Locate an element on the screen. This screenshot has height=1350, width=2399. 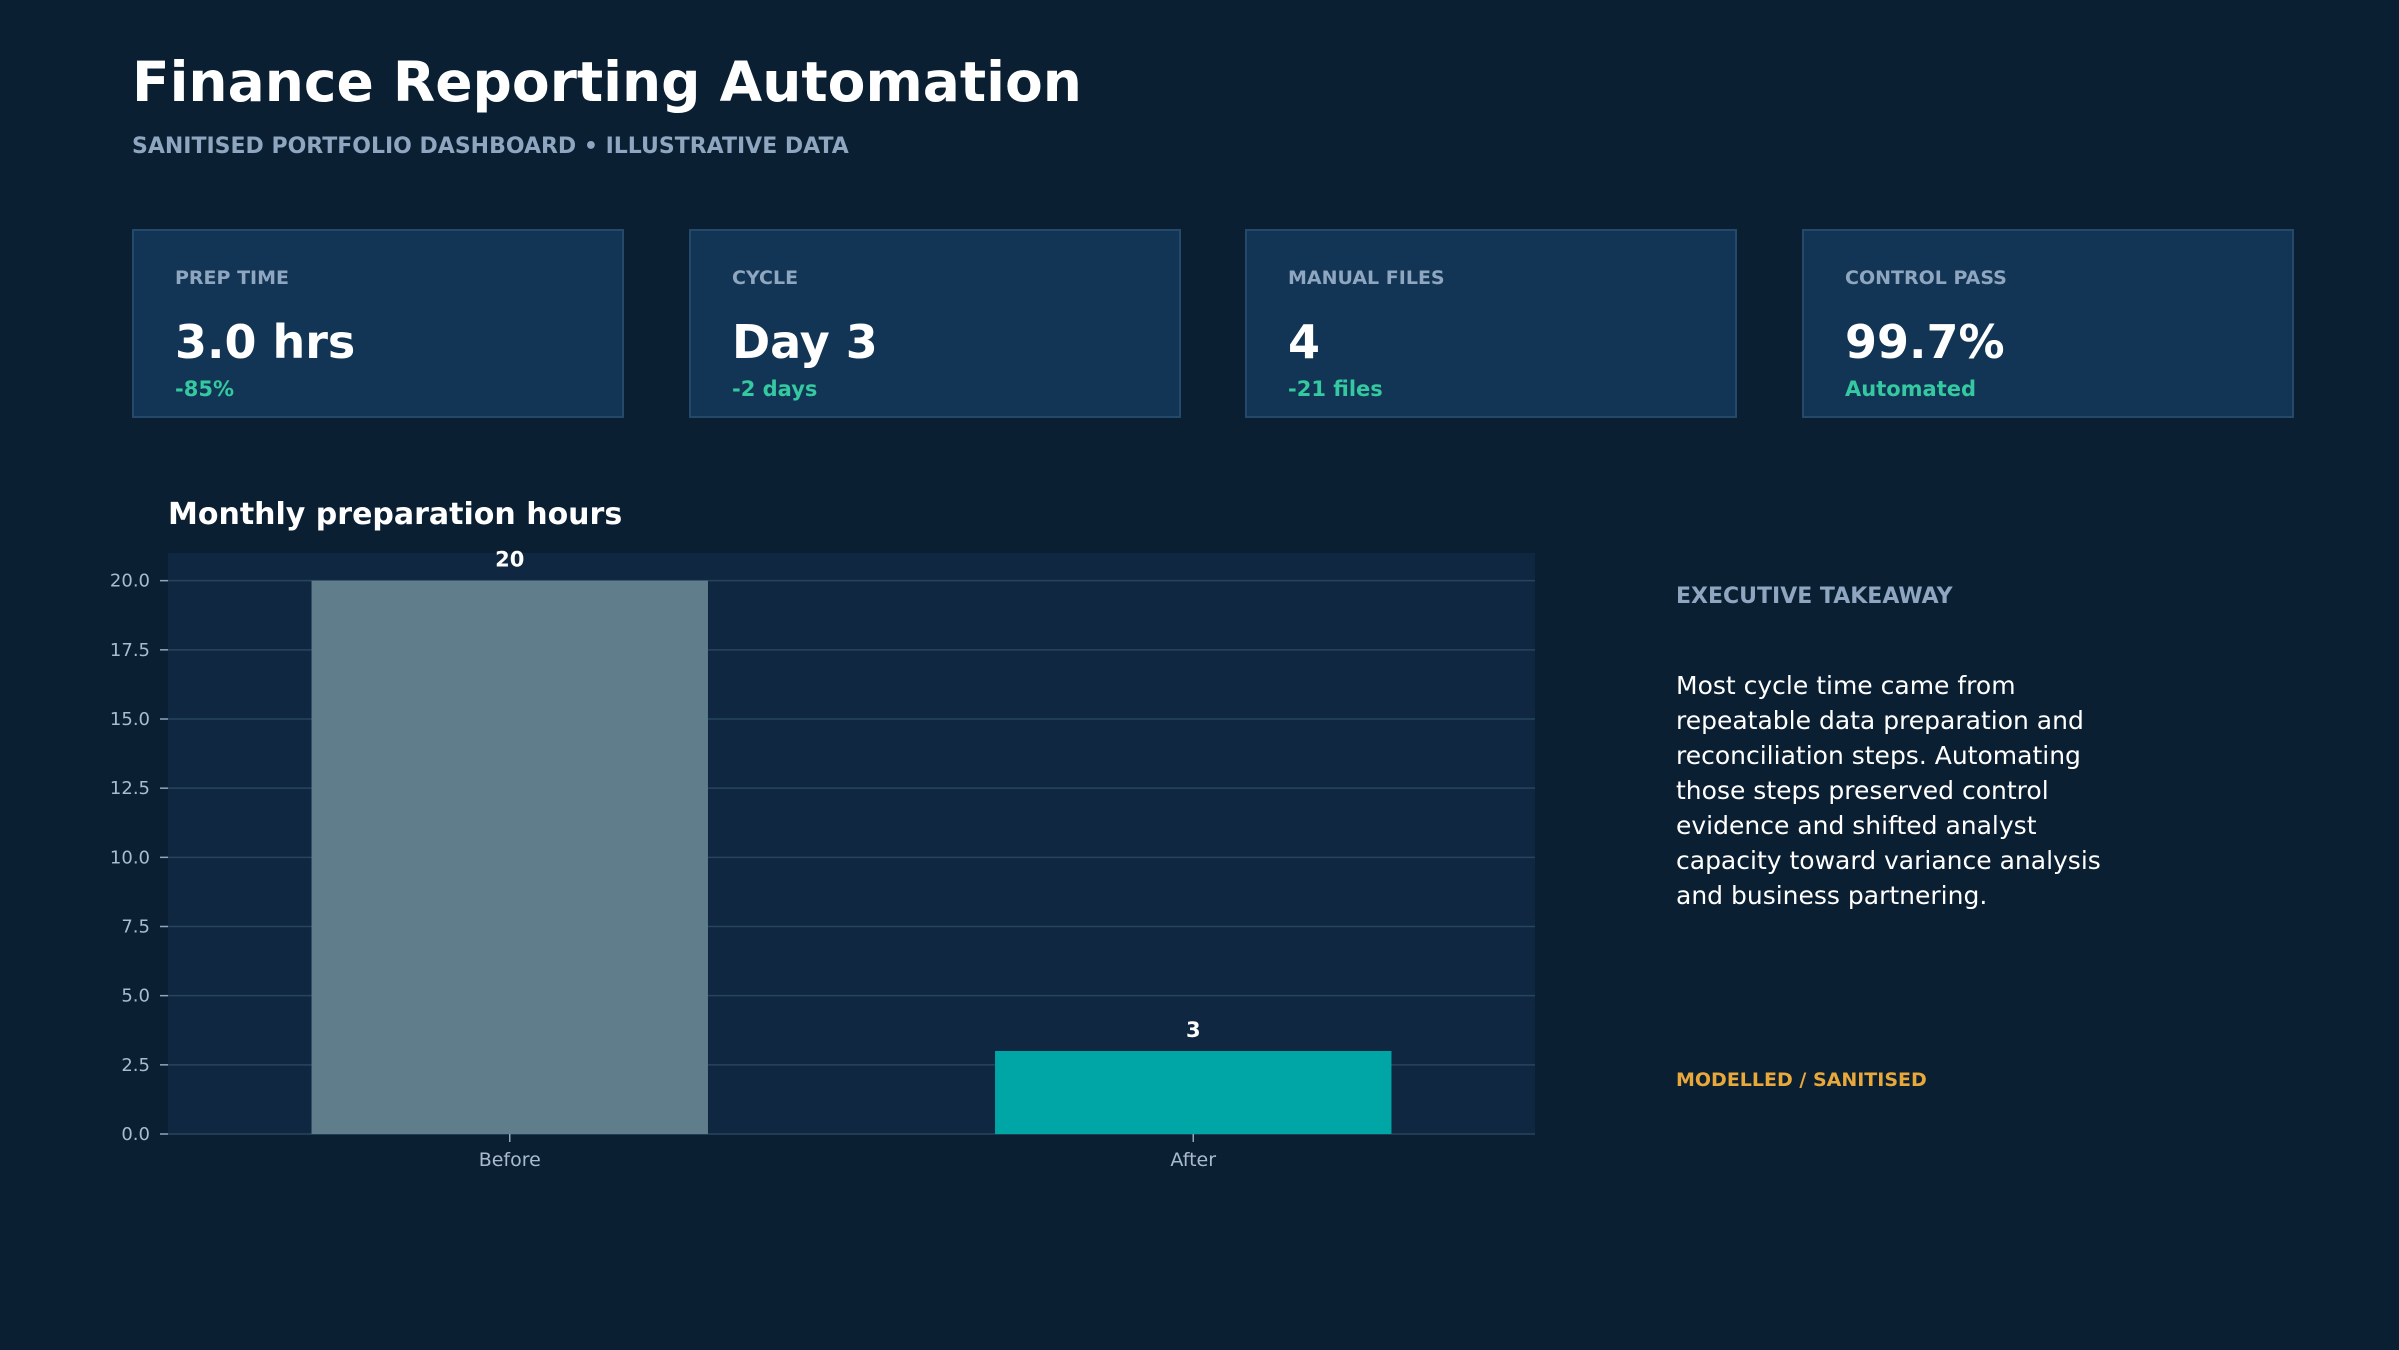
kpi-label: MANUAL FILES is located at coordinates (1366, 278).